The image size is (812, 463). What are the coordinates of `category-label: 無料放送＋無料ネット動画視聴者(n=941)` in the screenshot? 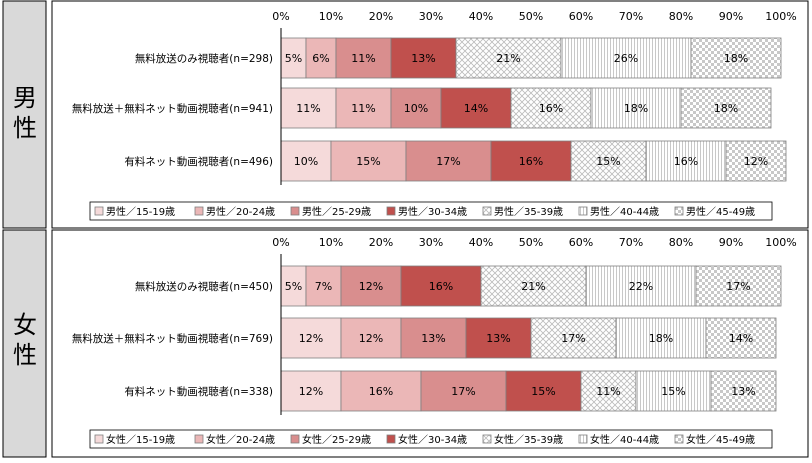 It's located at (172, 108).